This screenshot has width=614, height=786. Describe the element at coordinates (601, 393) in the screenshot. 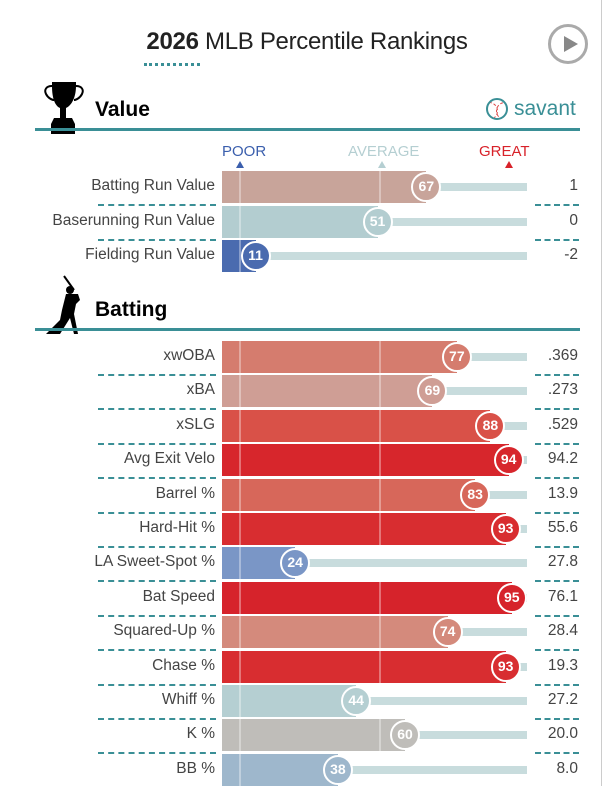

I see `right-border` at that location.